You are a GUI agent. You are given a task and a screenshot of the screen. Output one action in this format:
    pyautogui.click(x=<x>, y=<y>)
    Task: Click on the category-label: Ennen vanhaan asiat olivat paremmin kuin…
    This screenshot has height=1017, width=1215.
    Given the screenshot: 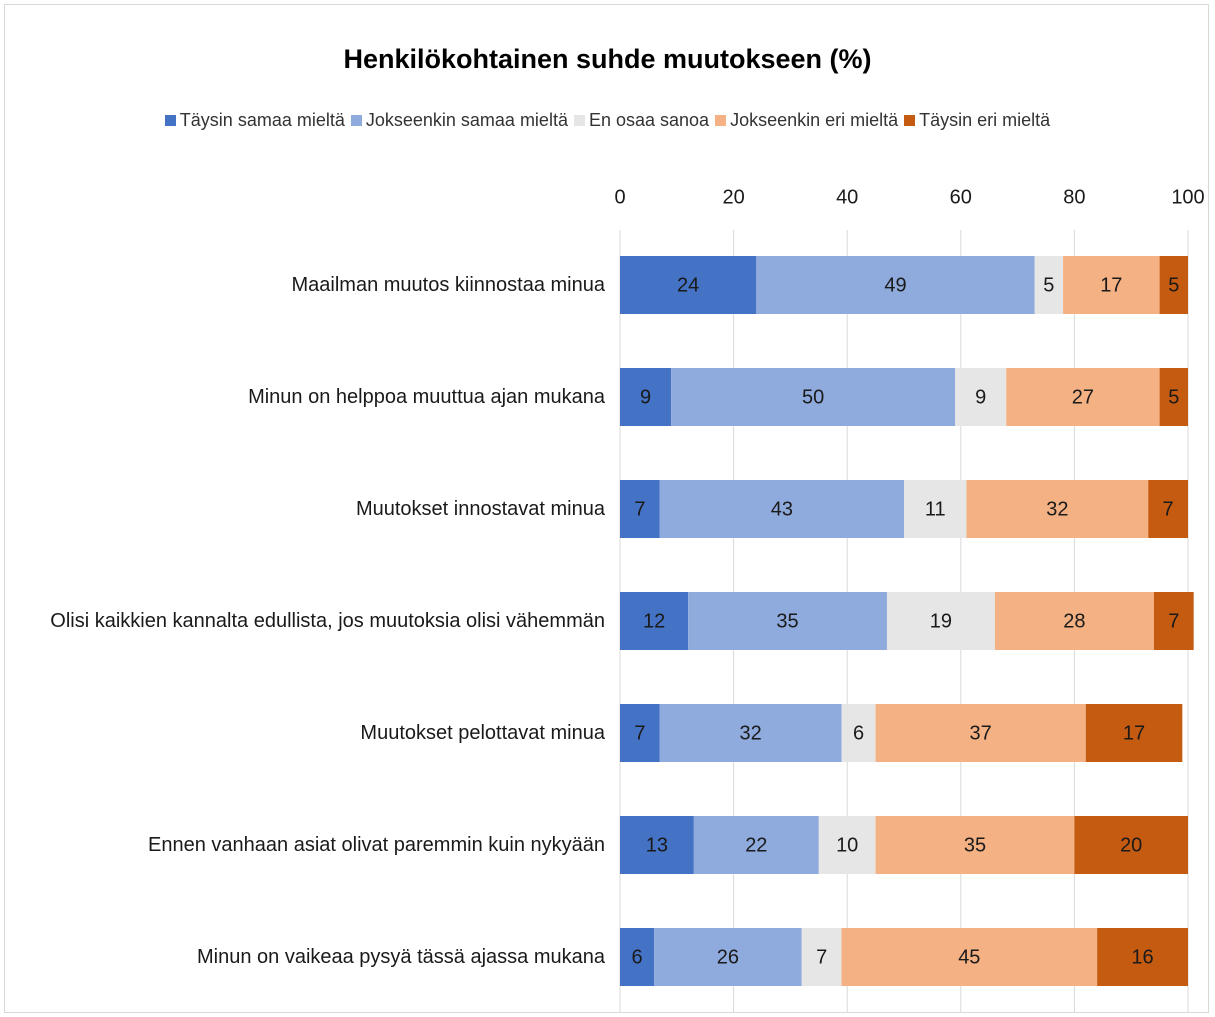 What is the action you would take?
    pyautogui.click(x=376, y=845)
    